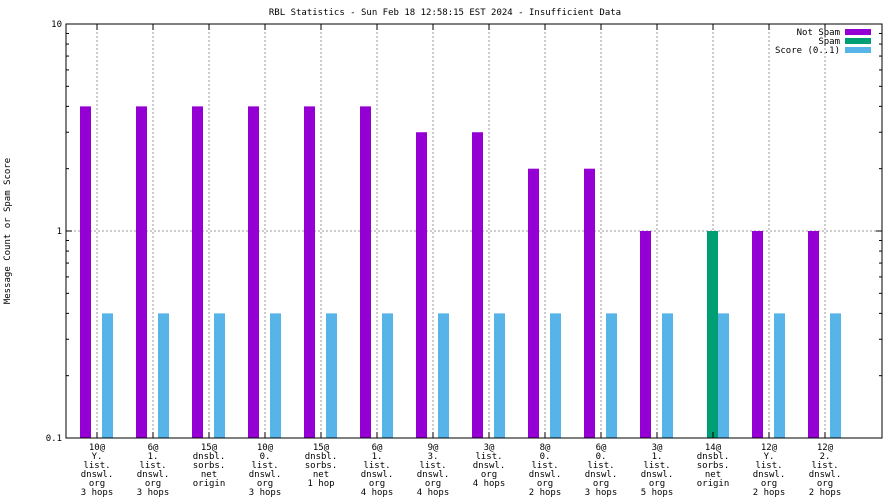  What do you see at coordinates (657, 493) in the screenshot?
I see `x-tick-label-line: 5 hops` at bounding box center [657, 493].